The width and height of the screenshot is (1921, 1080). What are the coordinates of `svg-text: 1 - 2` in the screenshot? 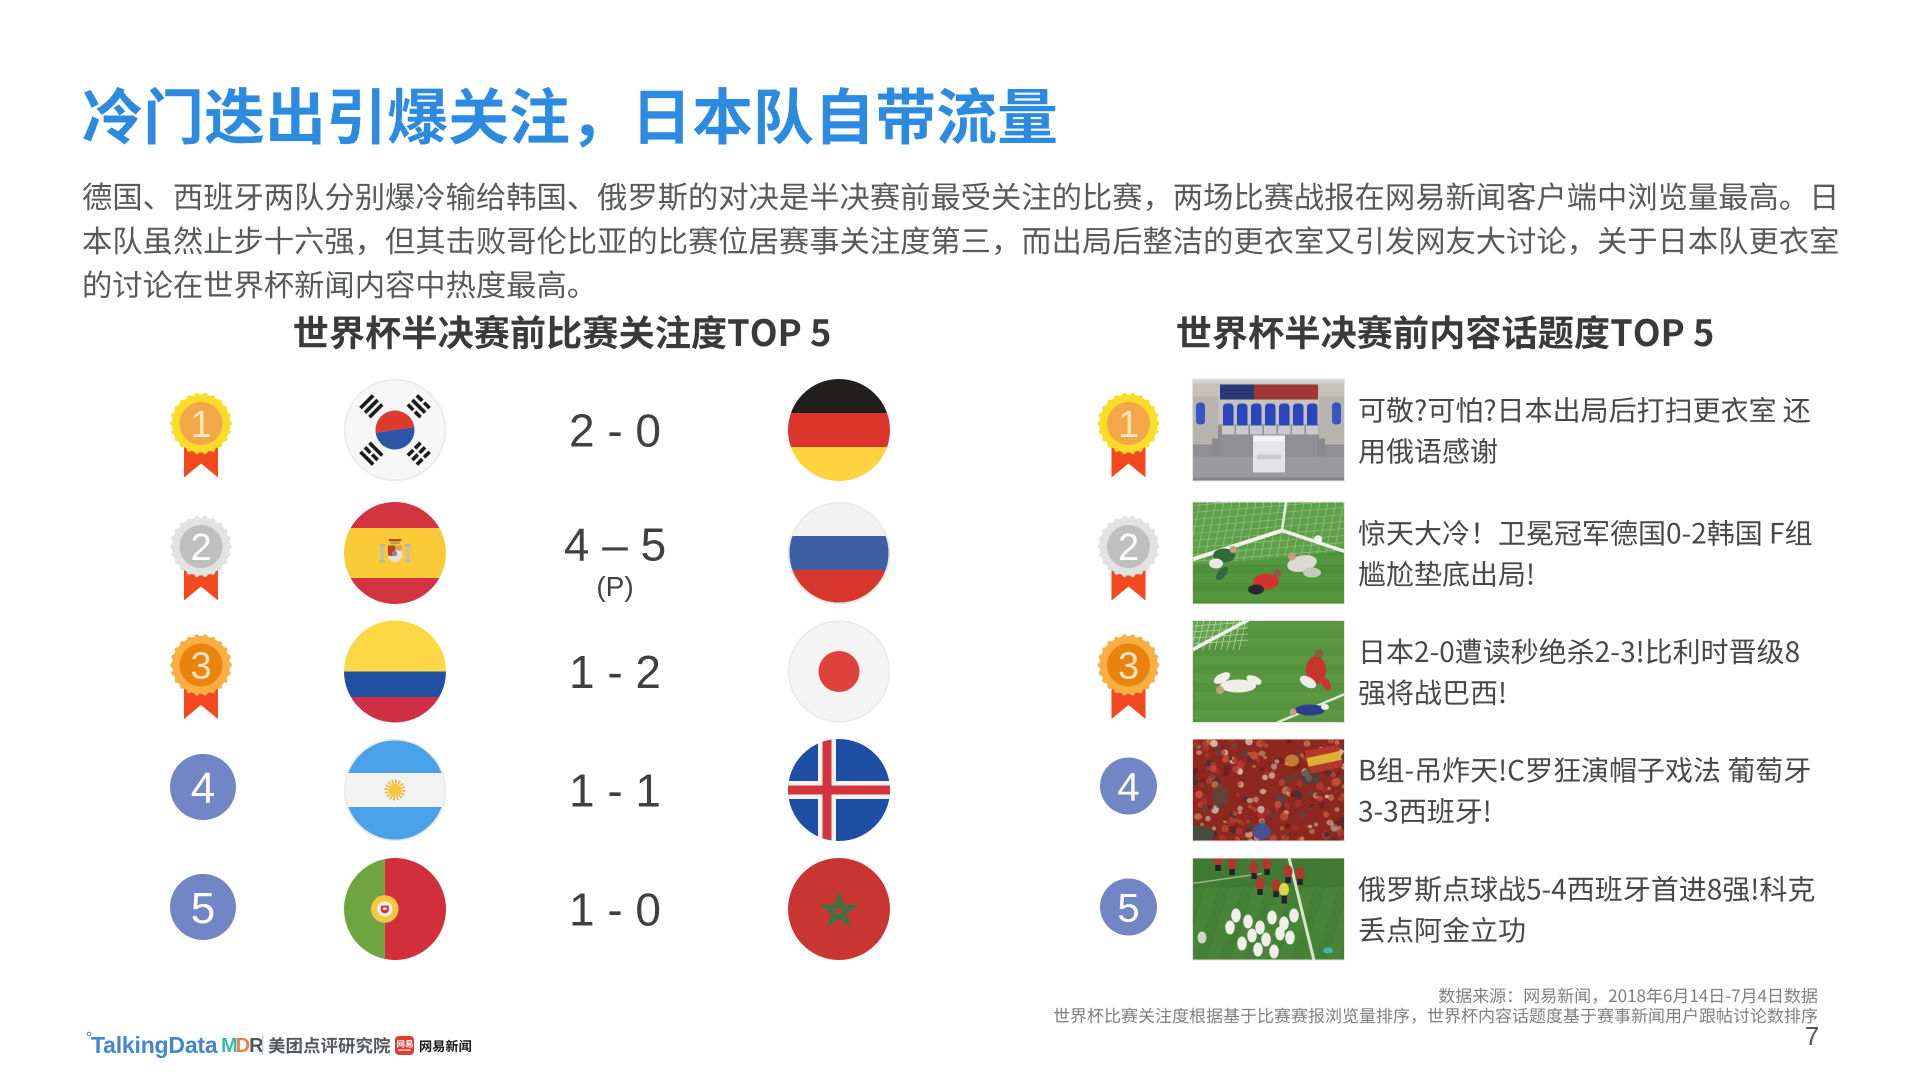 It's located at (615, 672).